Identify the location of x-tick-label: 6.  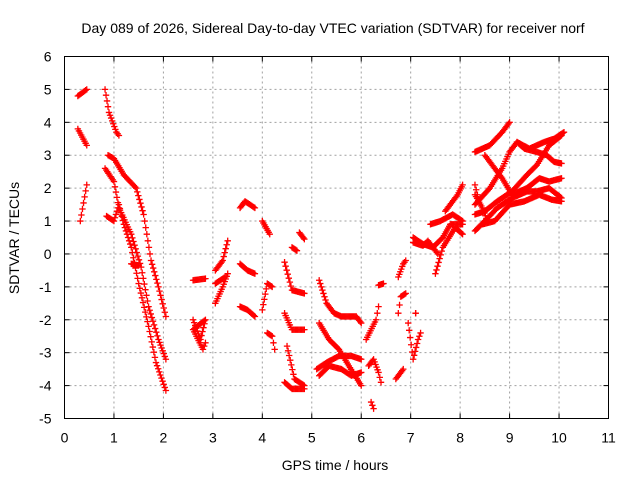
(361, 438).